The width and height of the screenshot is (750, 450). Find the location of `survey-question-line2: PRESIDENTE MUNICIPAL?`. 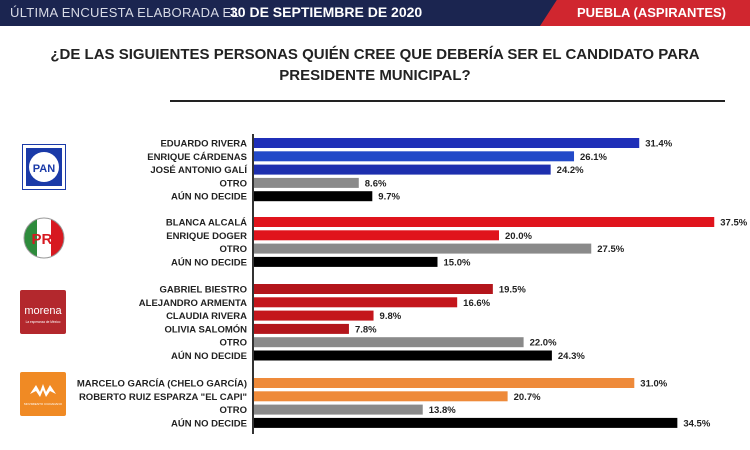

survey-question-line2: PRESIDENTE MUNICIPAL? is located at coordinates (375, 75).